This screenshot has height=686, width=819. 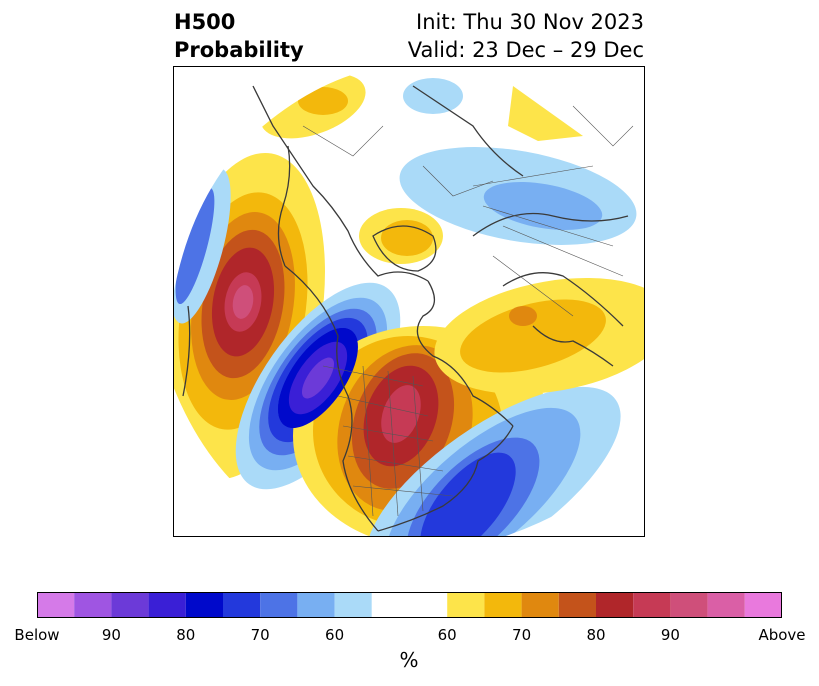 I want to click on colorbar-unit: %, so click(x=409, y=660).